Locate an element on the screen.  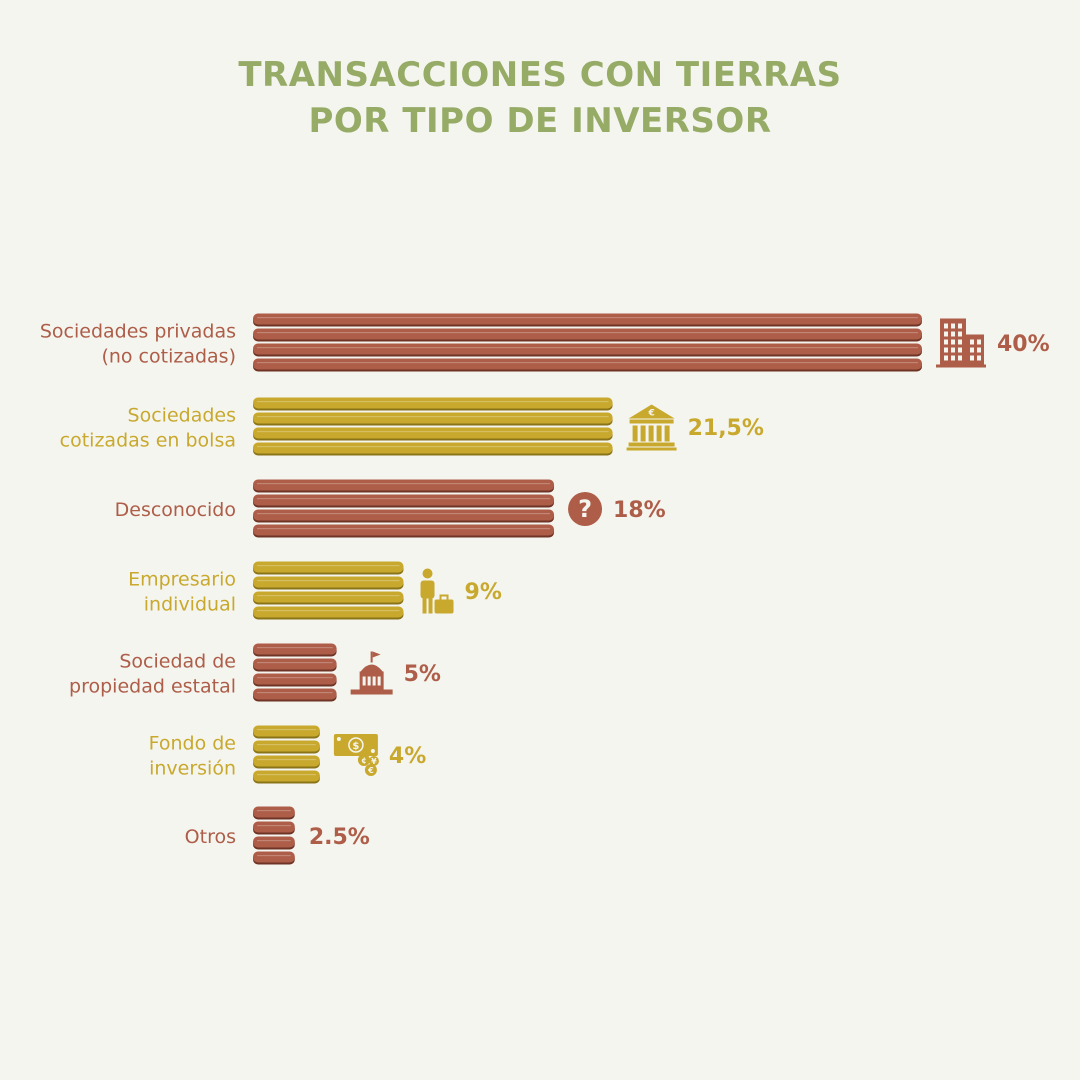
chart-title-line-1: TRANSACCIONES CON TIERRAS is located at coordinates (540, 75).